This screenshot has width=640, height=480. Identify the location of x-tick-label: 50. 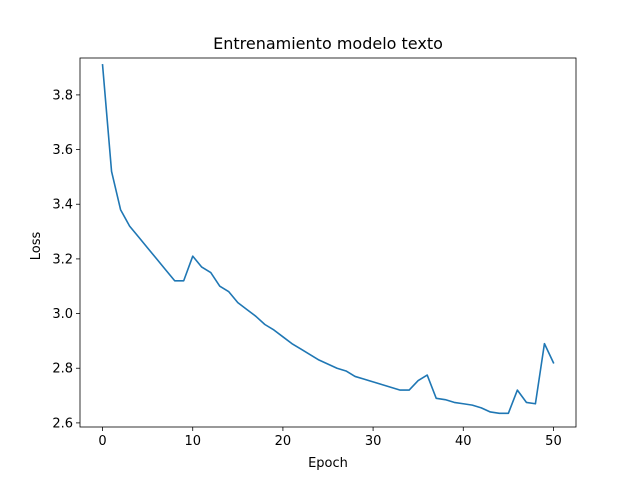
(553, 441).